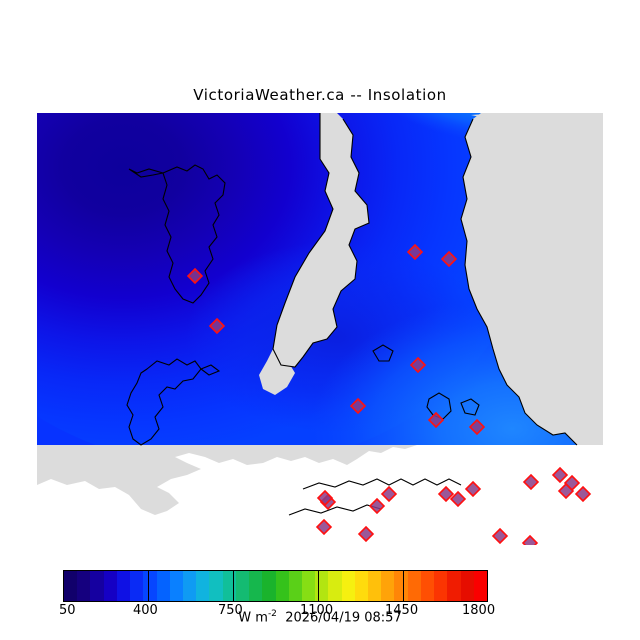  Describe the element at coordinates (145, 610) in the screenshot. I see `colorbar-label-1: 400` at that location.